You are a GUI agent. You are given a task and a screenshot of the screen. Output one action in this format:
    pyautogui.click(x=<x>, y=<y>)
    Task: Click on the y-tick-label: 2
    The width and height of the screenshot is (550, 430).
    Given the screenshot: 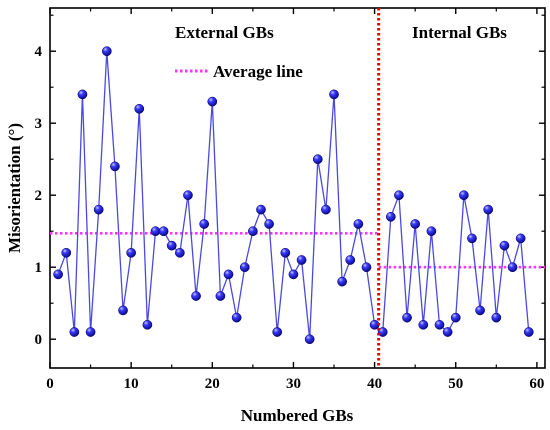 What is the action you would take?
    pyautogui.click(x=39, y=196)
    